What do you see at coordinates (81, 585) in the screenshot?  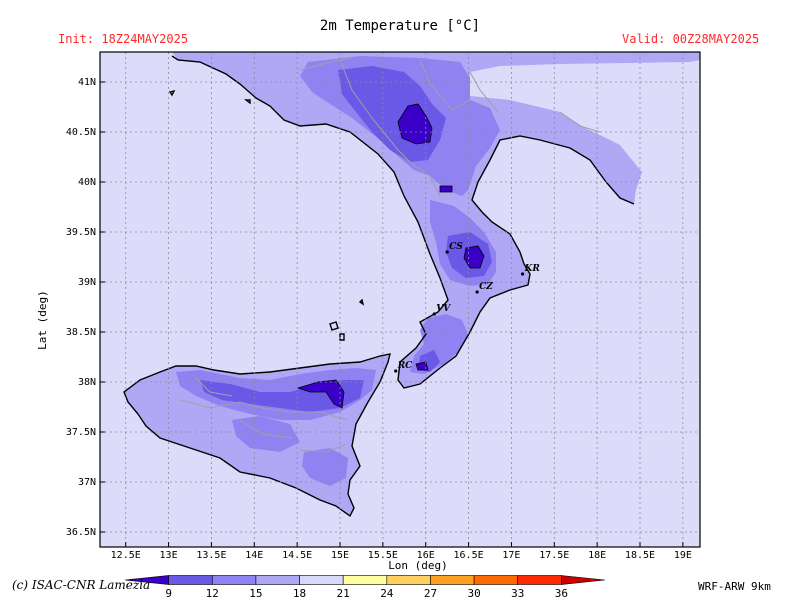 I see `copyright-label: (c) ISAC-CNR Lamezia` at bounding box center [81, 585].